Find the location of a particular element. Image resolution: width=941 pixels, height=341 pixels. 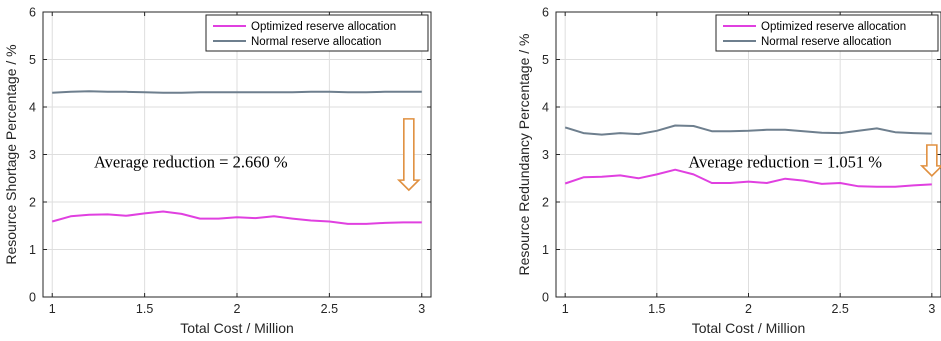

y-axis-label: Resource Redundancy Percentage / % is located at coordinates (524, 154).